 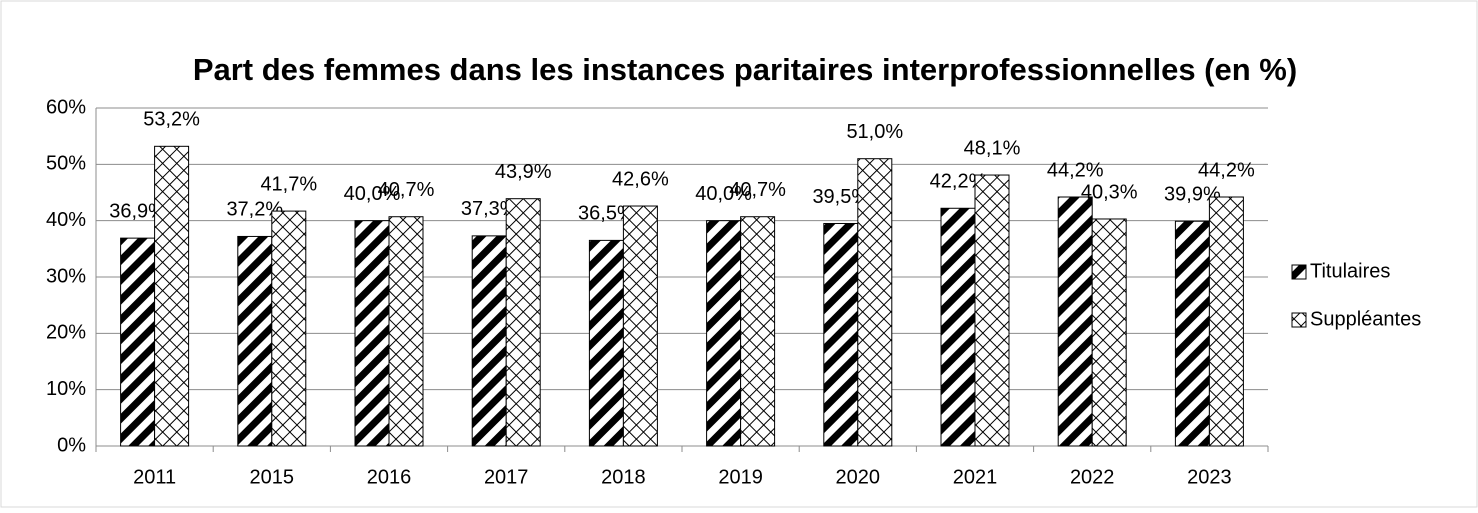 I want to click on x-tick-label: 2020, so click(x=858, y=477).